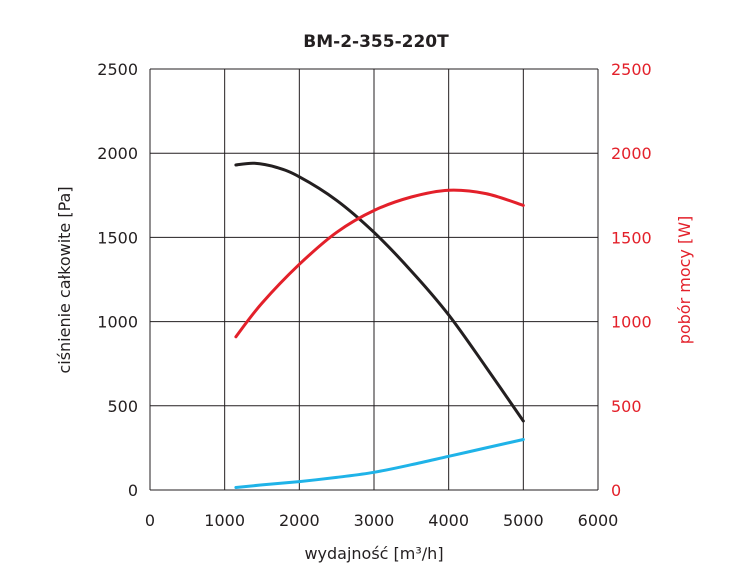 The image size is (751, 576). I want to click on y-tick-label-right: 2500, so click(631, 69).